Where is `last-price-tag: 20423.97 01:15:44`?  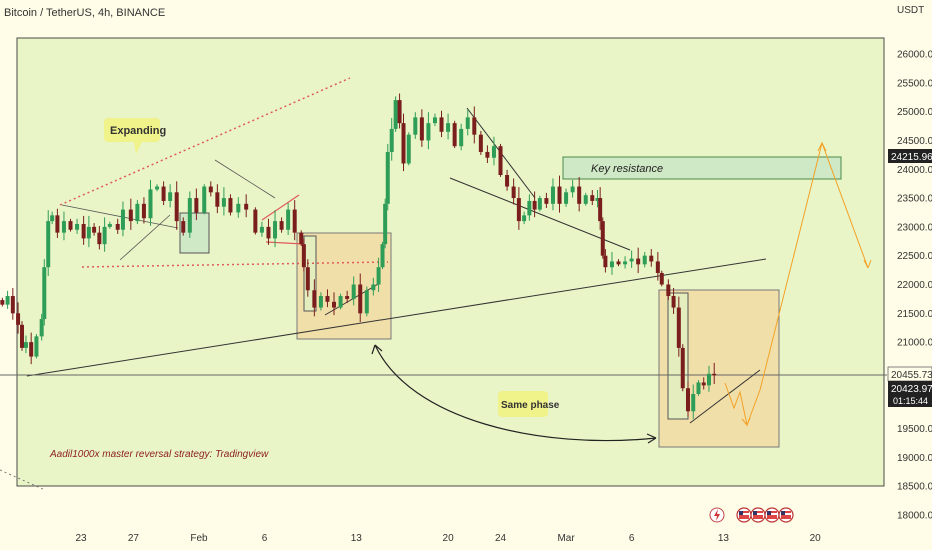
last-price-tag: 20423.97 01:15:44 is located at coordinates (910, 394).